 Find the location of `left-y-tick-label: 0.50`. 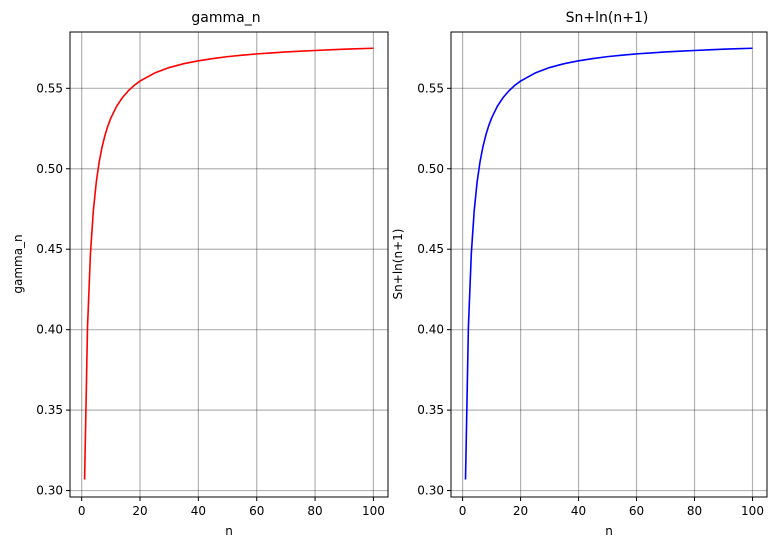

left-y-tick-label: 0.50 is located at coordinates (49, 169).